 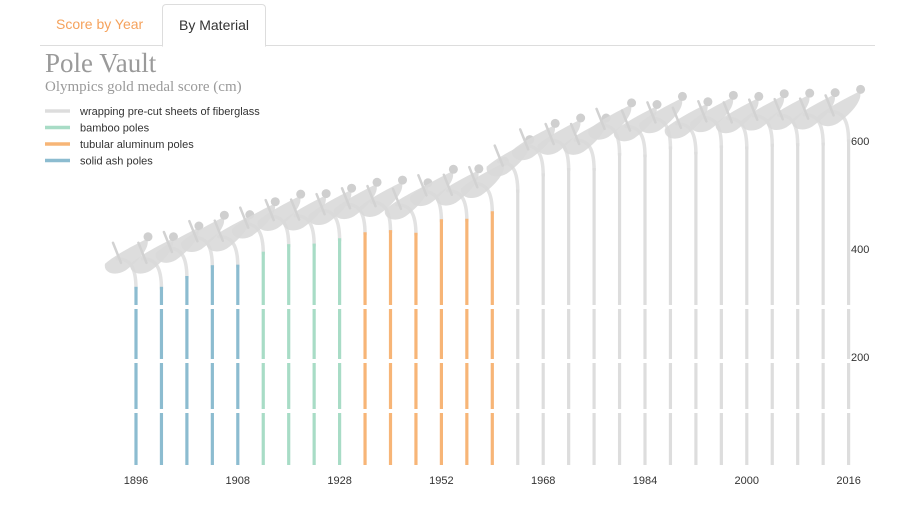 I want to click on tab-bar: Score by Year By Material, so click(x=457, y=25).